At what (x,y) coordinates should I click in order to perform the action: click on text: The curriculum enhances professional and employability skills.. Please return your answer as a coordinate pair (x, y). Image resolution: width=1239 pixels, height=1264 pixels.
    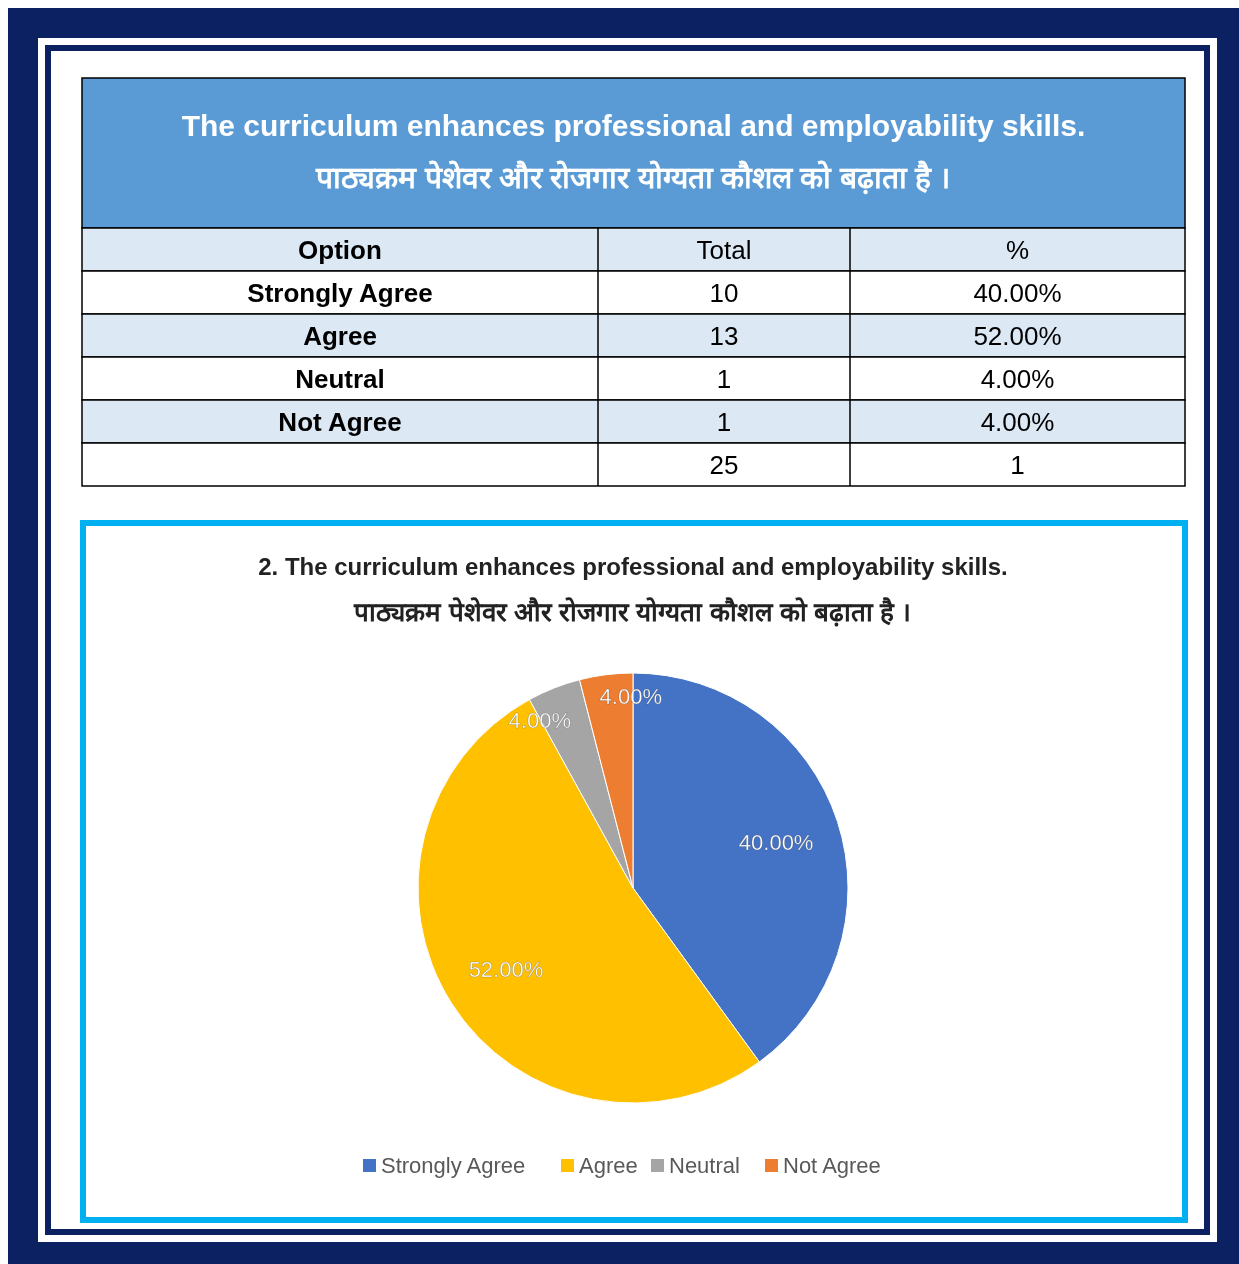
    Looking at the image, I should click on (633, 125).